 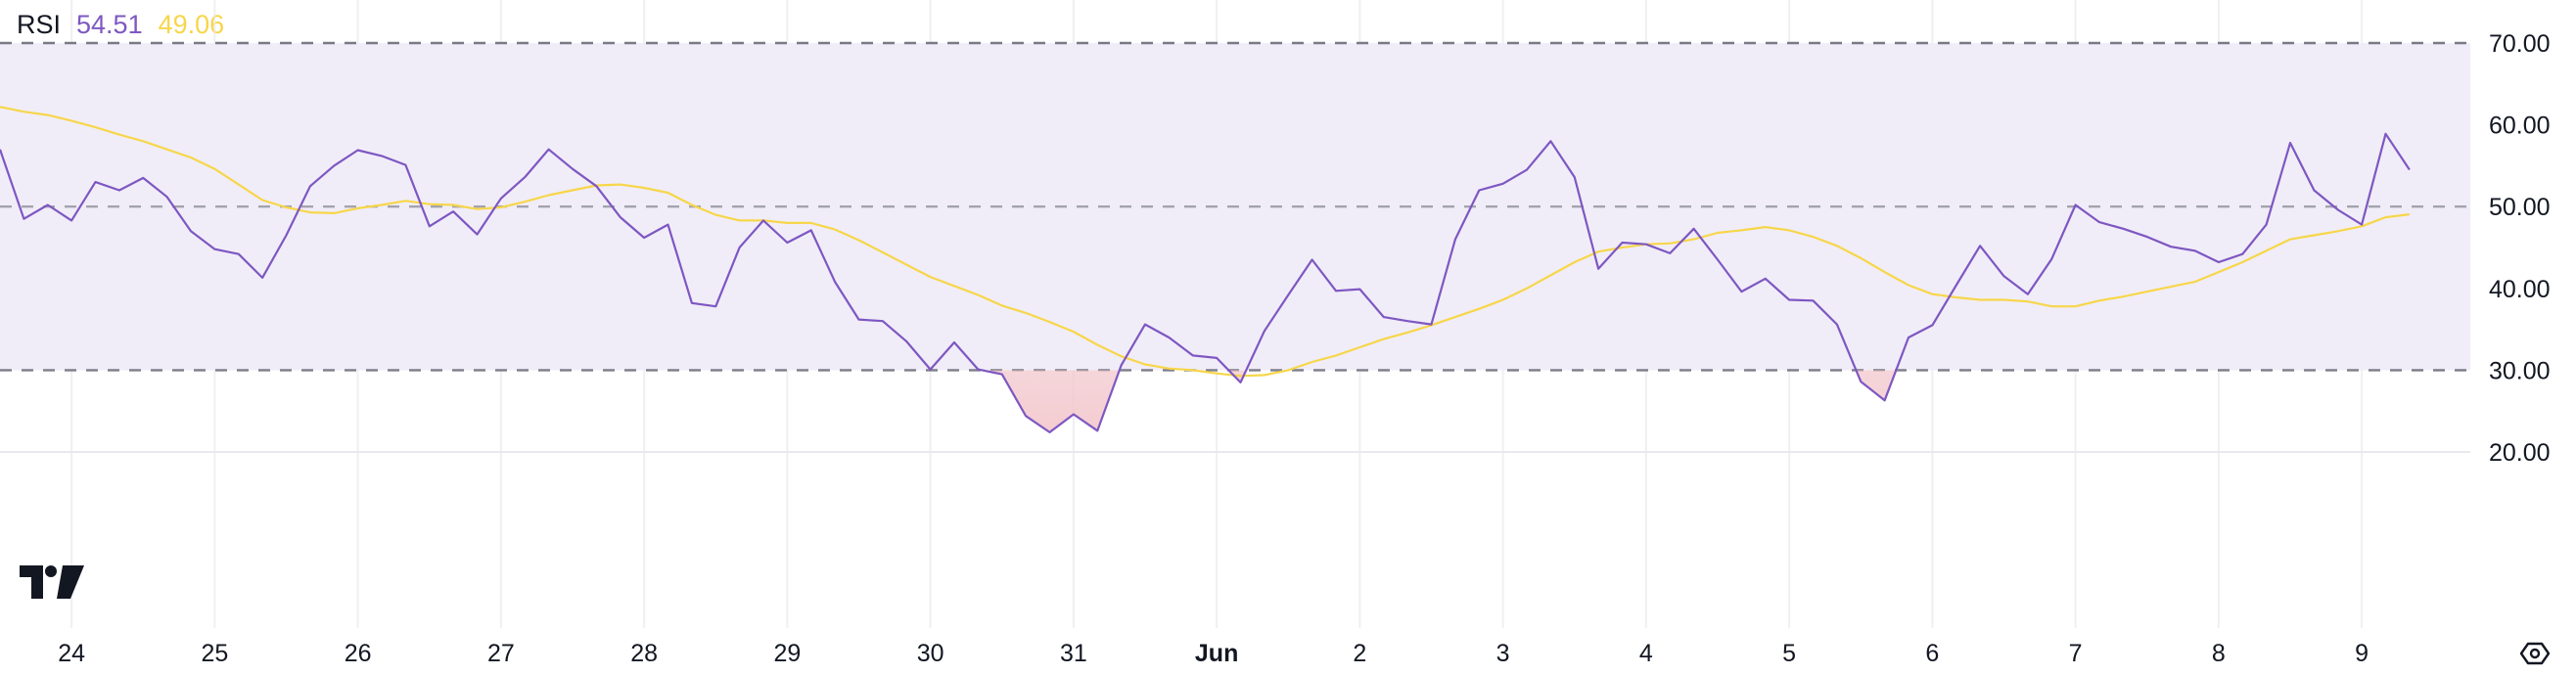 I want to click on x-tick-label: Jun, so click(x=1217, y=653).